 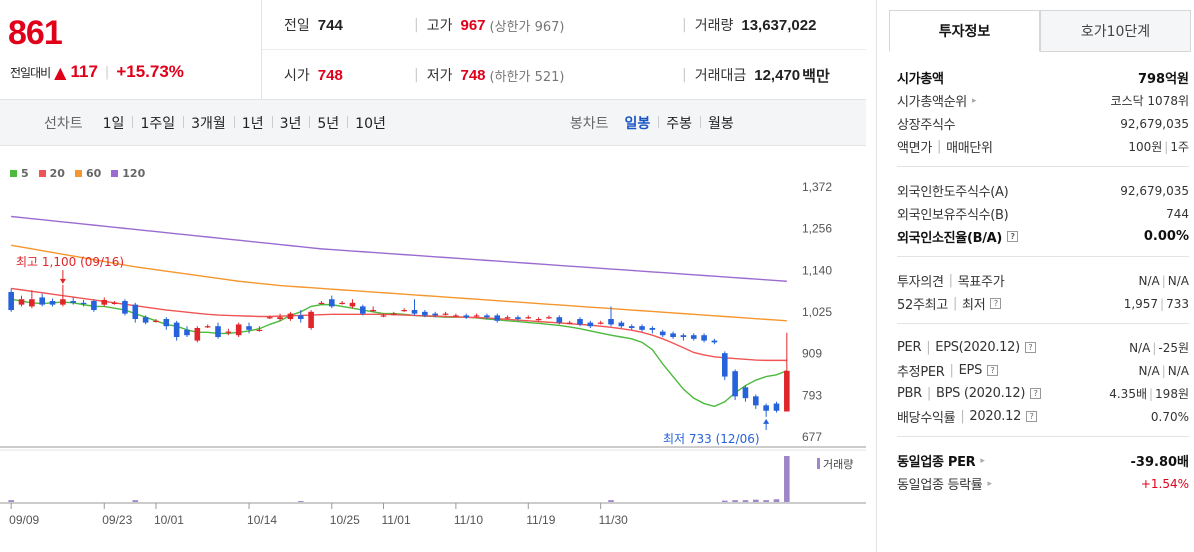 What do you see at coordinates (113, 123) in the screenshot?
I see `period-1d: 1일` at bounding box center [113, 123].